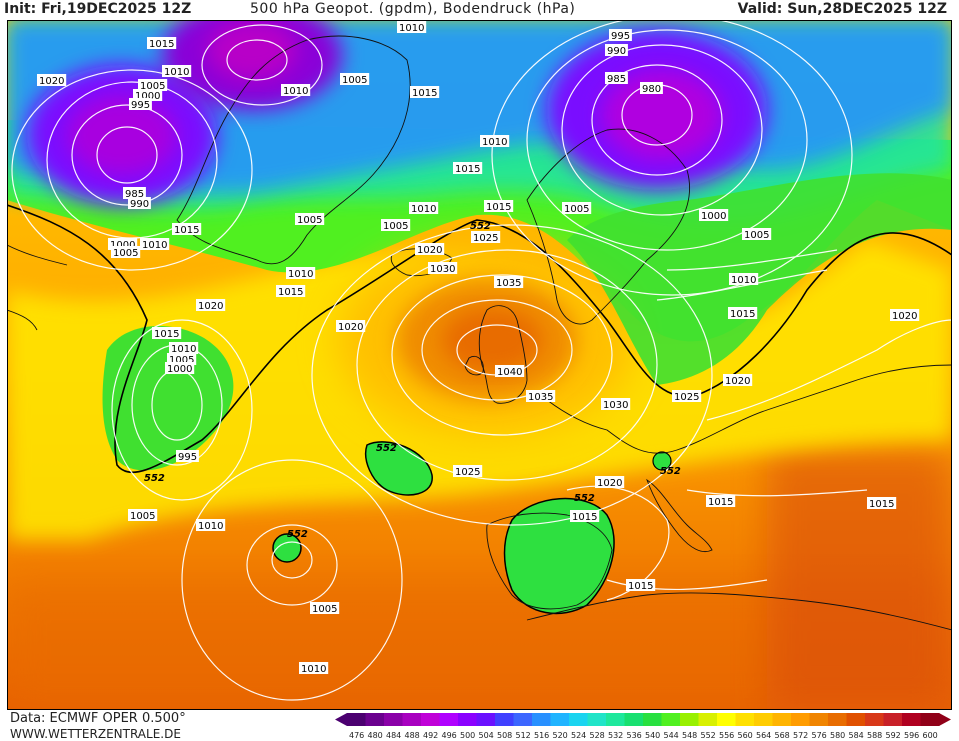  Describe the element at coordinates (443, 268) in the screenshot. I see `isobar-label: 1030` at that location.